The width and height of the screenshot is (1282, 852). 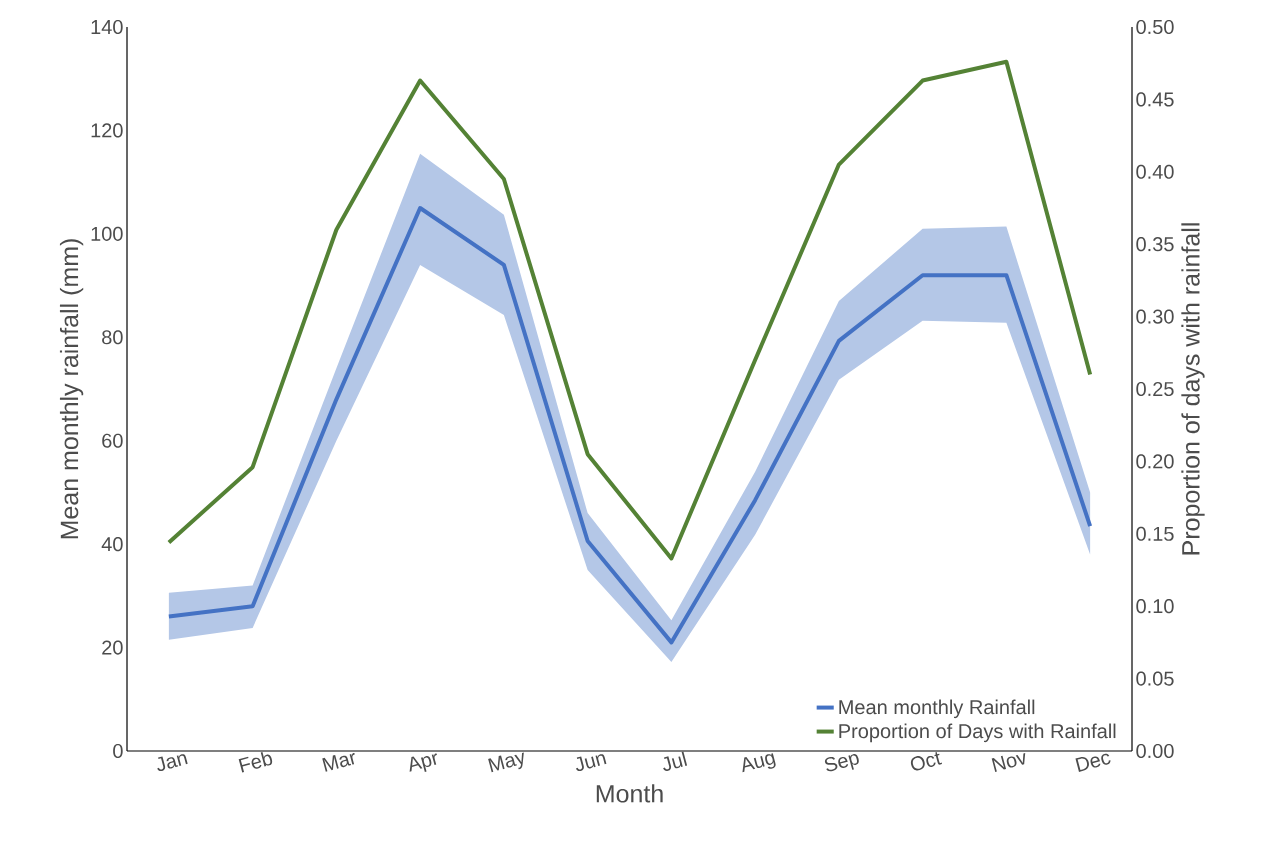 I want to click on x-tick-label: Mar, so click(x=338, y=762).